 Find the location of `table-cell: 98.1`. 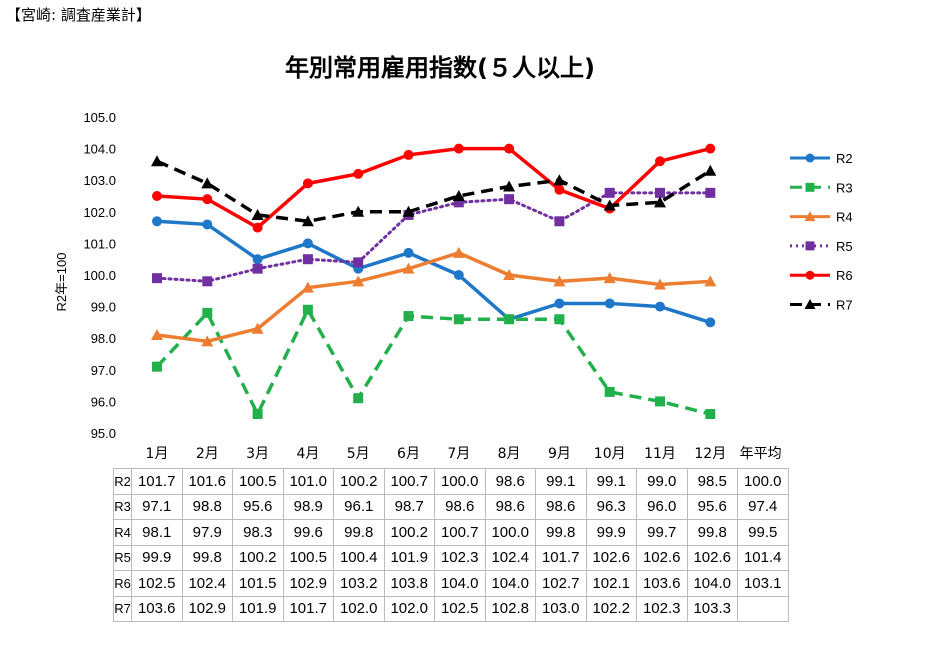

table-cell: 98.1 is located at coordinates (157, 532).